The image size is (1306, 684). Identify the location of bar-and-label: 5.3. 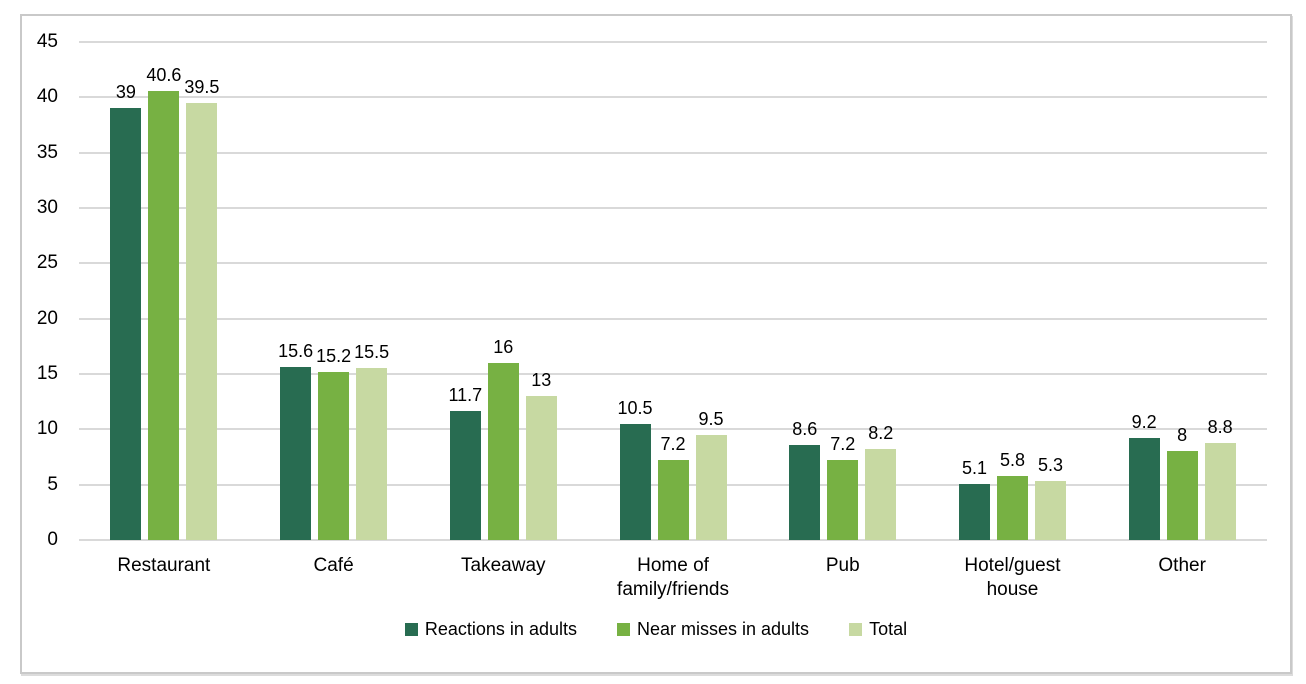
(1050, 497).